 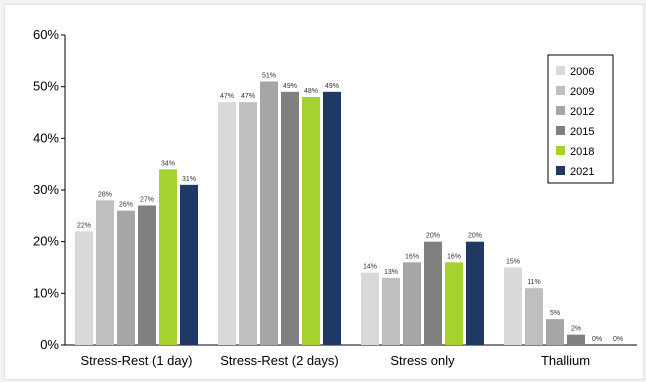 I want to click on y-tick-label: 20%, so click(x=46, y=241).